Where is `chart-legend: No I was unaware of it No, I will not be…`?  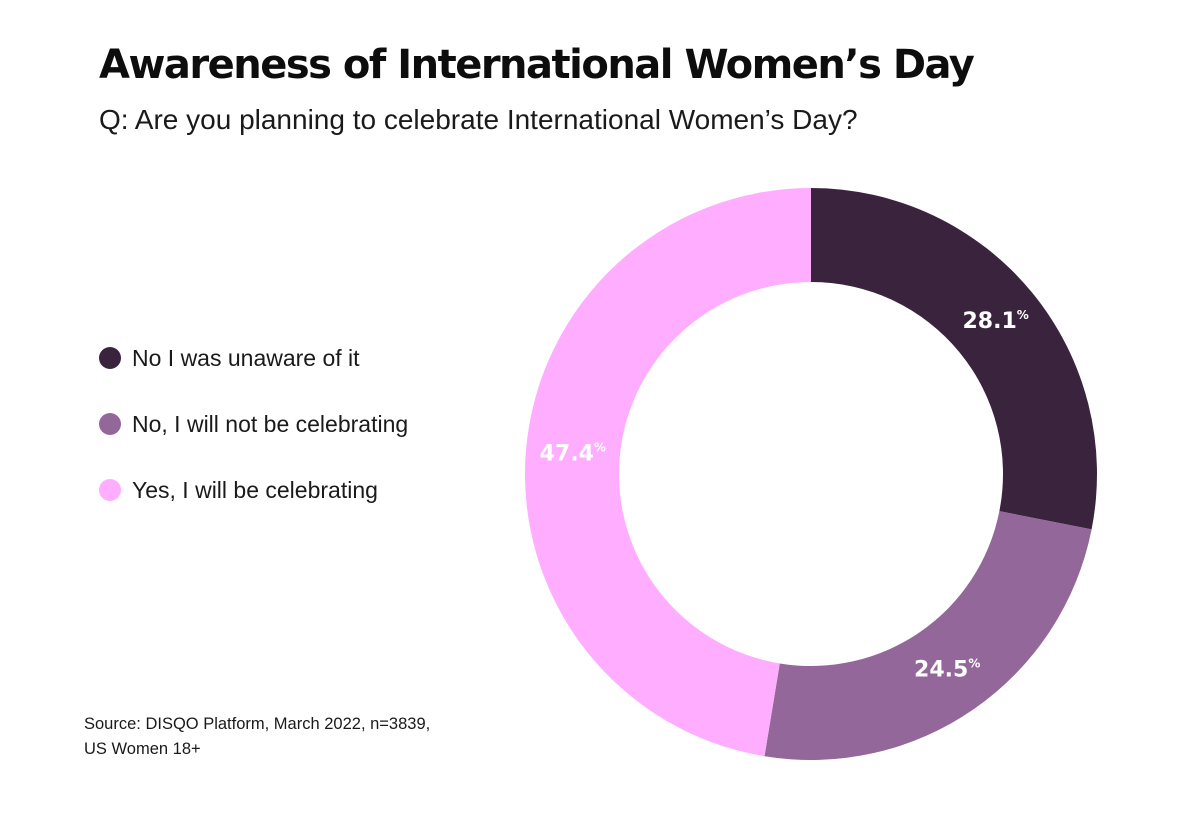
chart-legend: No I was unaware of it No, I will not be… is located at coordinates (253, 439).